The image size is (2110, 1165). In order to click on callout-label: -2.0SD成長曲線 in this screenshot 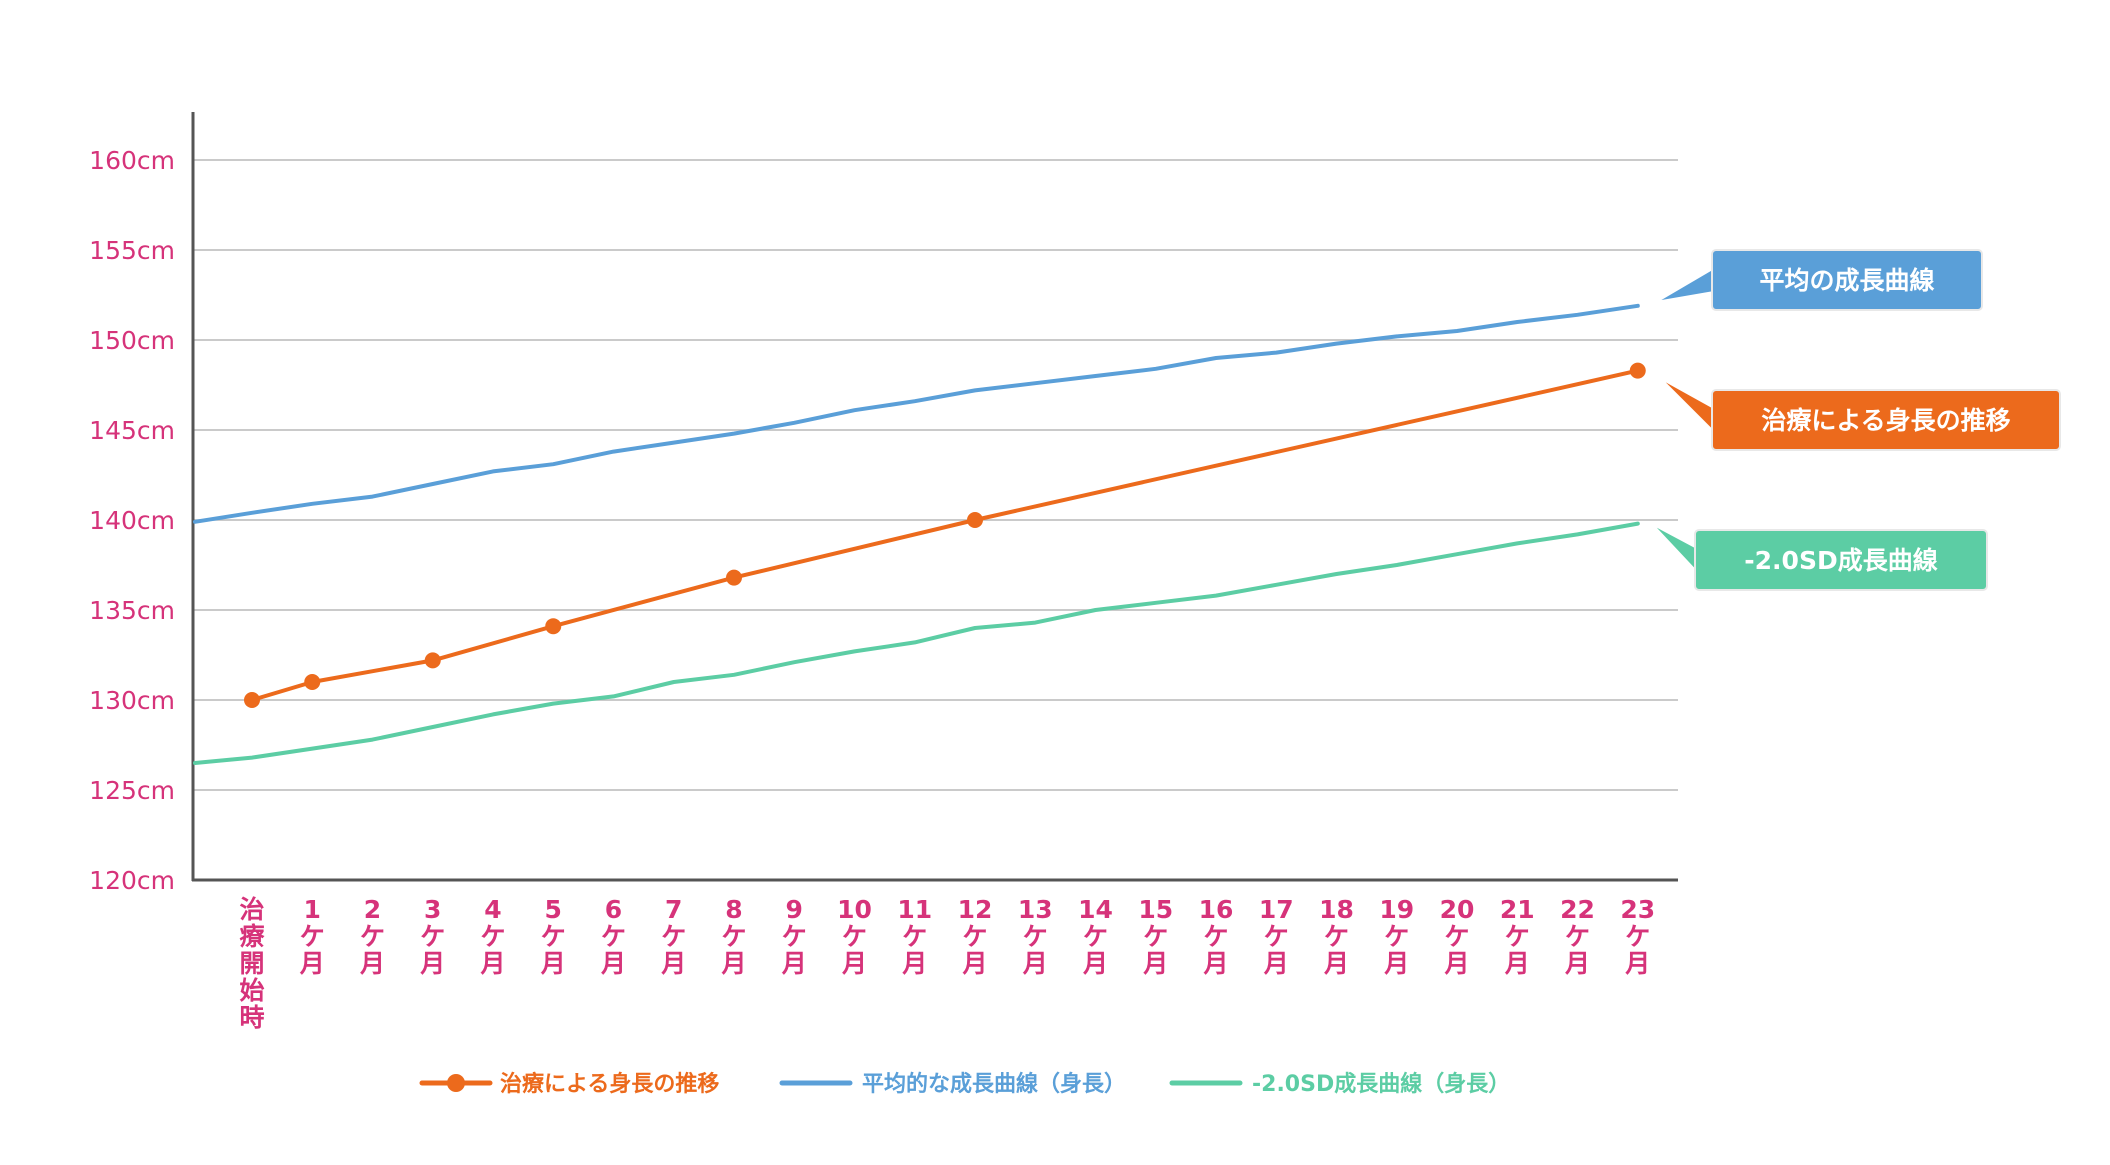, I will do `click(1840, 560)`.